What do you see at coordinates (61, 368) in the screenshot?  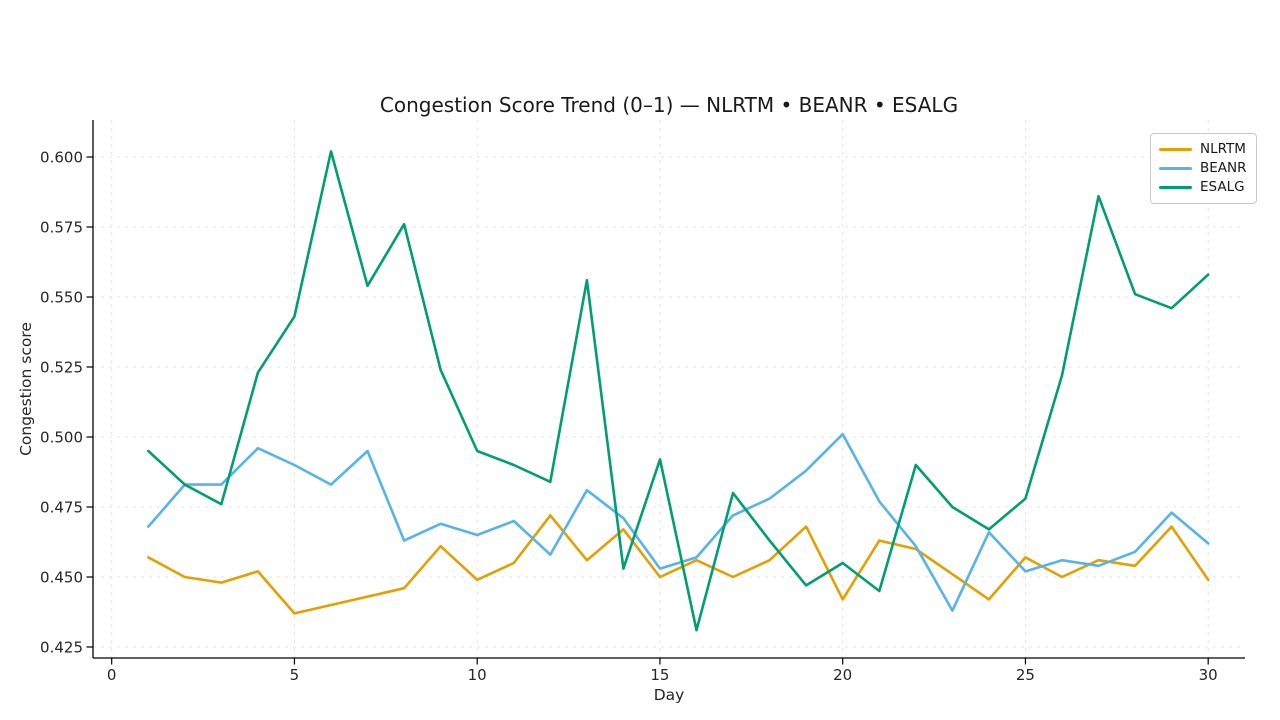 I see `y-tick-label-0.525: 0.525` at bounding box center [61, 368].